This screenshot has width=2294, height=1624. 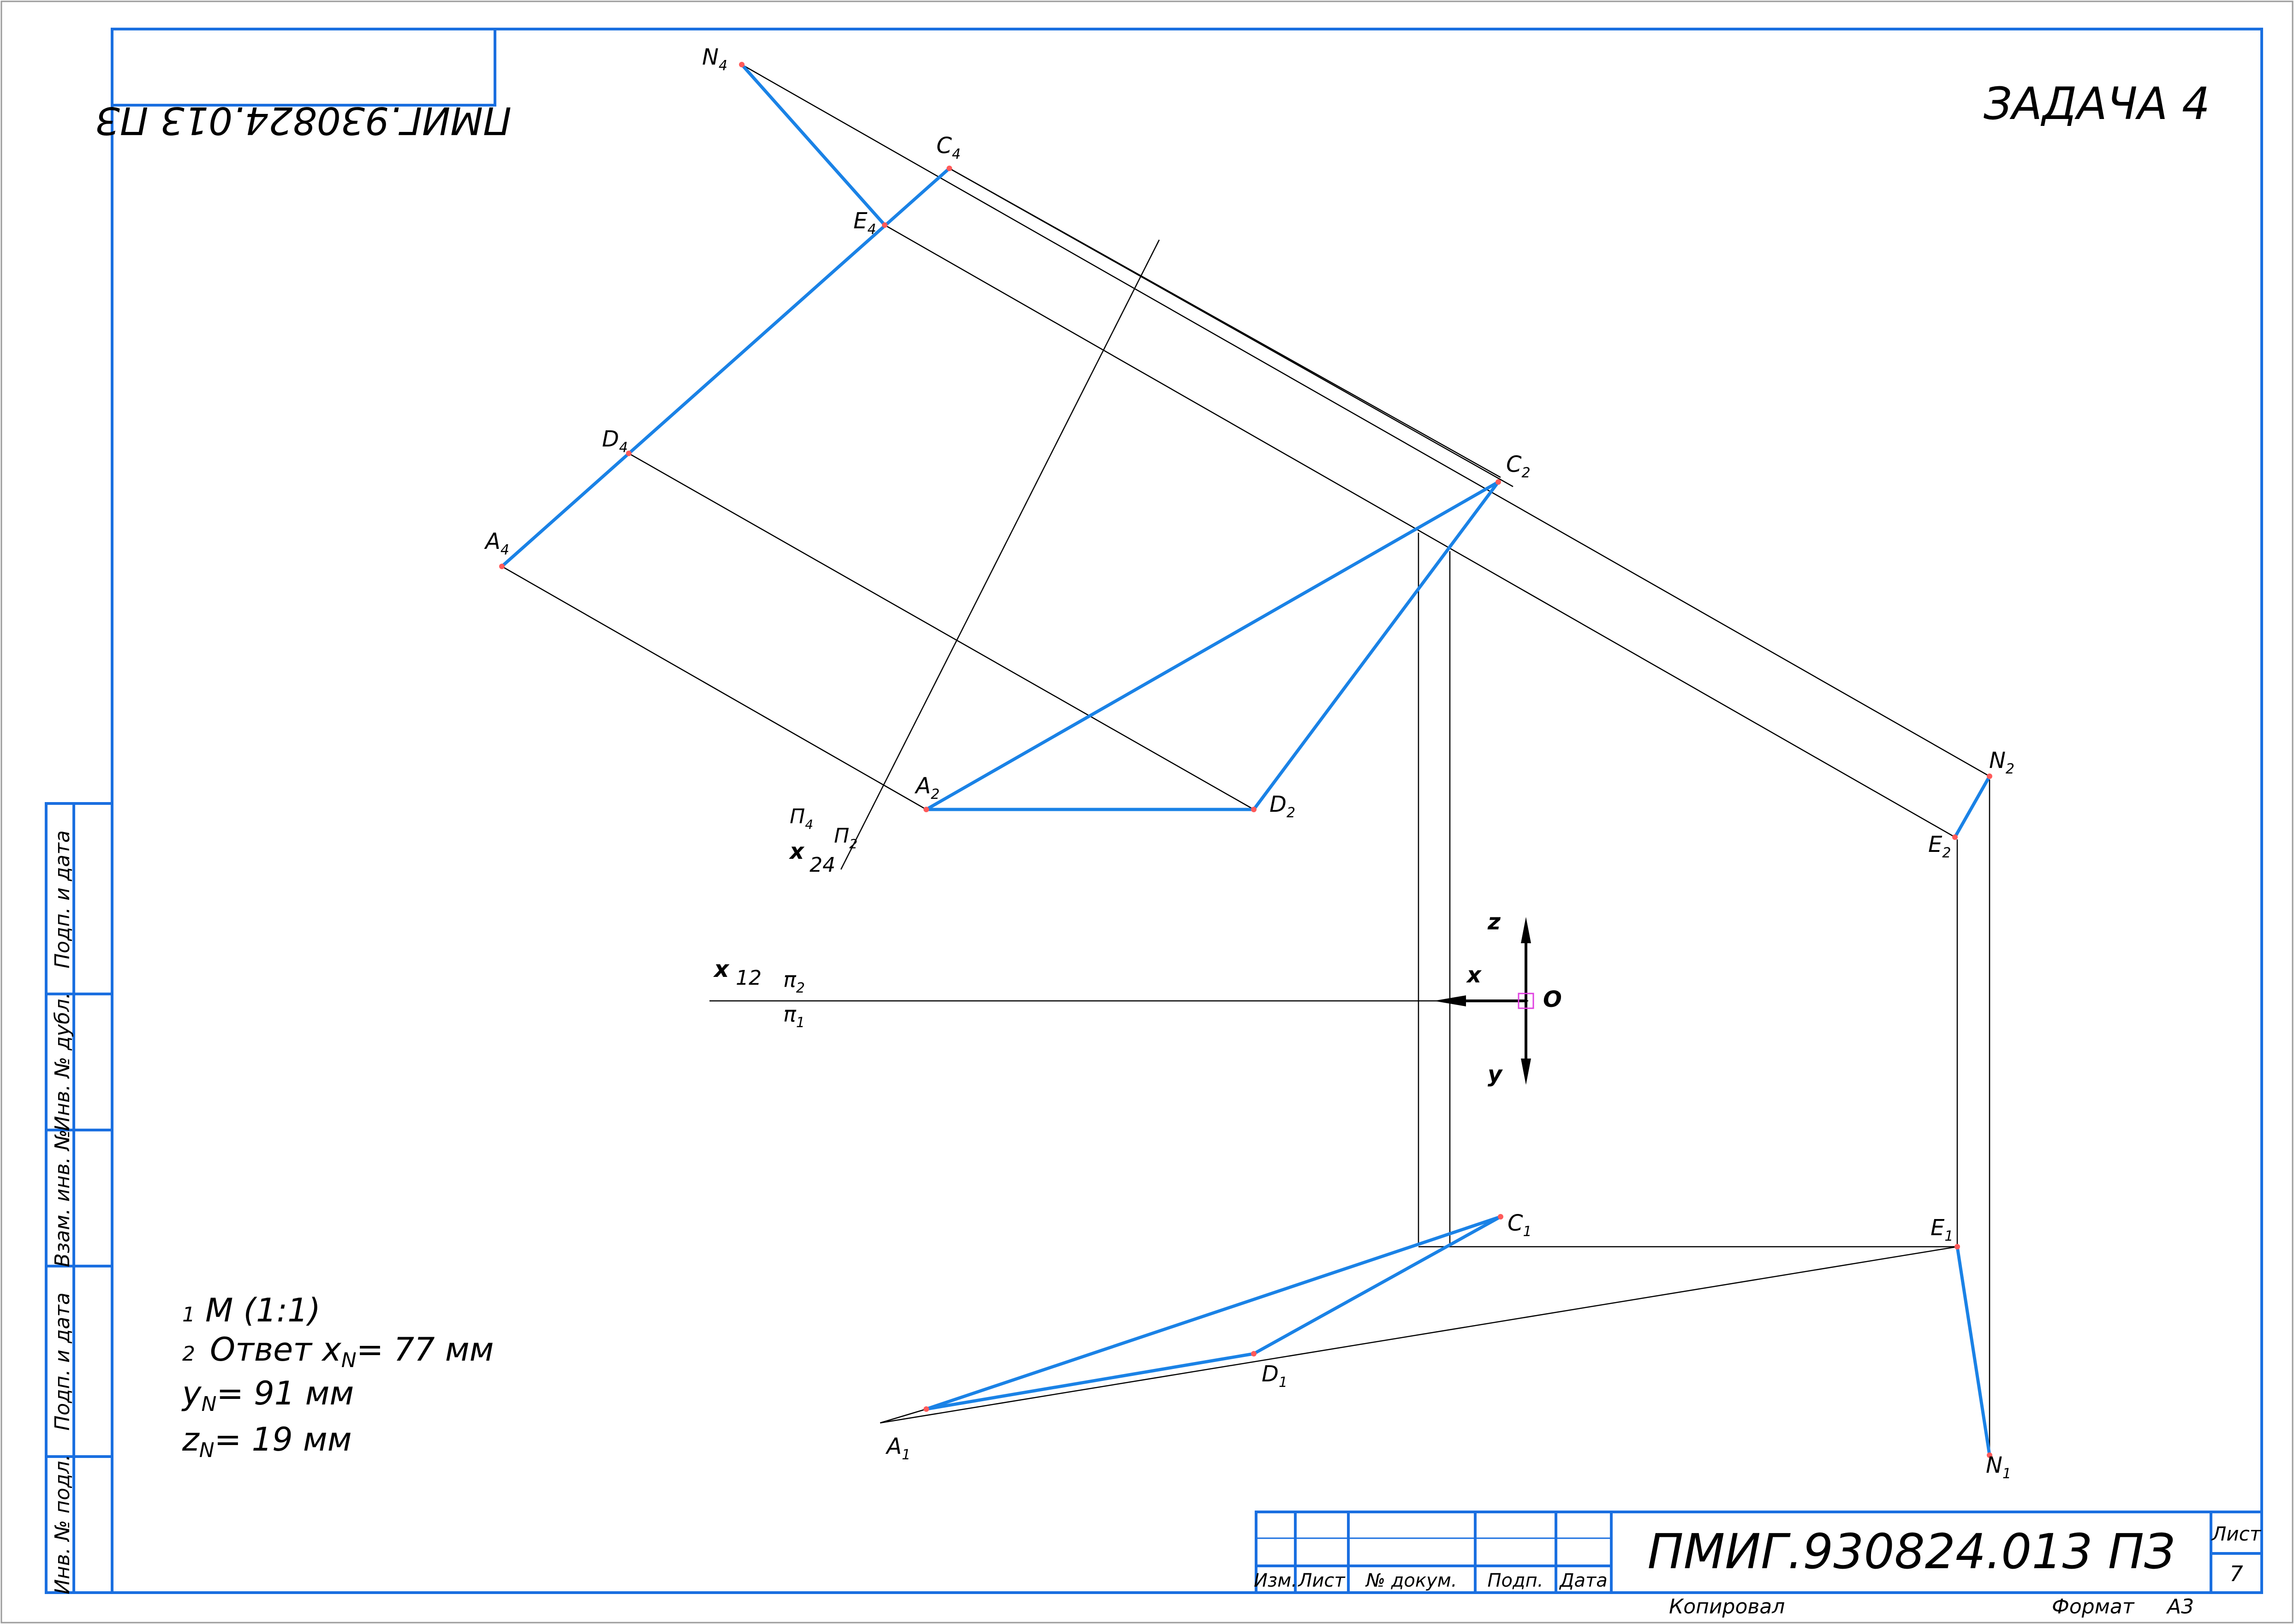 What do you see at coordinates (2236, 1573) in the screenshot?
I see `sheet-number: 7` at bounding box center [2236, 1573].